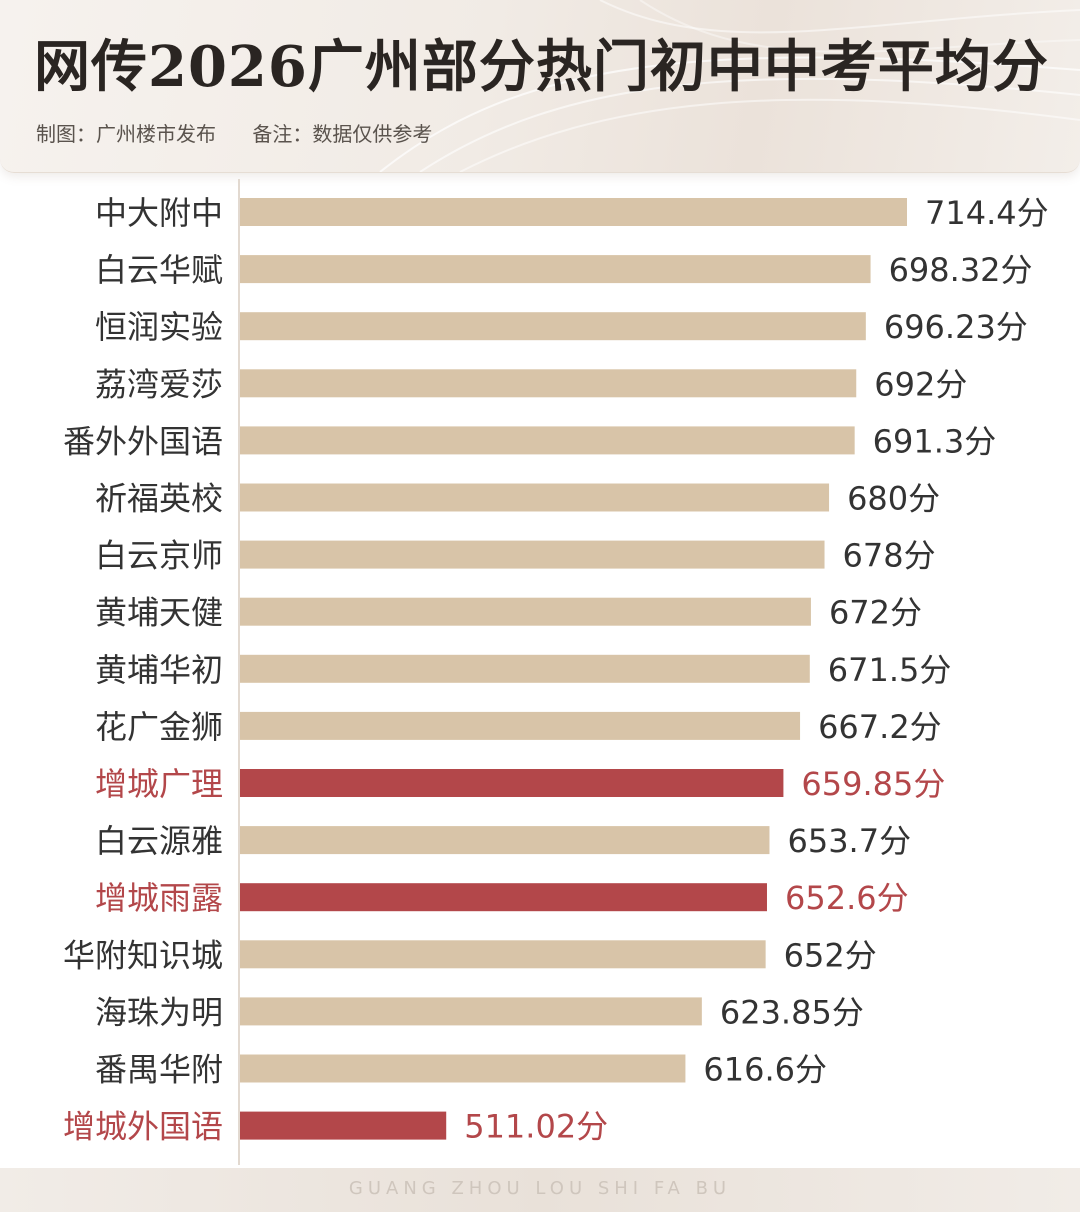  I want to click on category-label: 增城外国语, so click(143, 1127).